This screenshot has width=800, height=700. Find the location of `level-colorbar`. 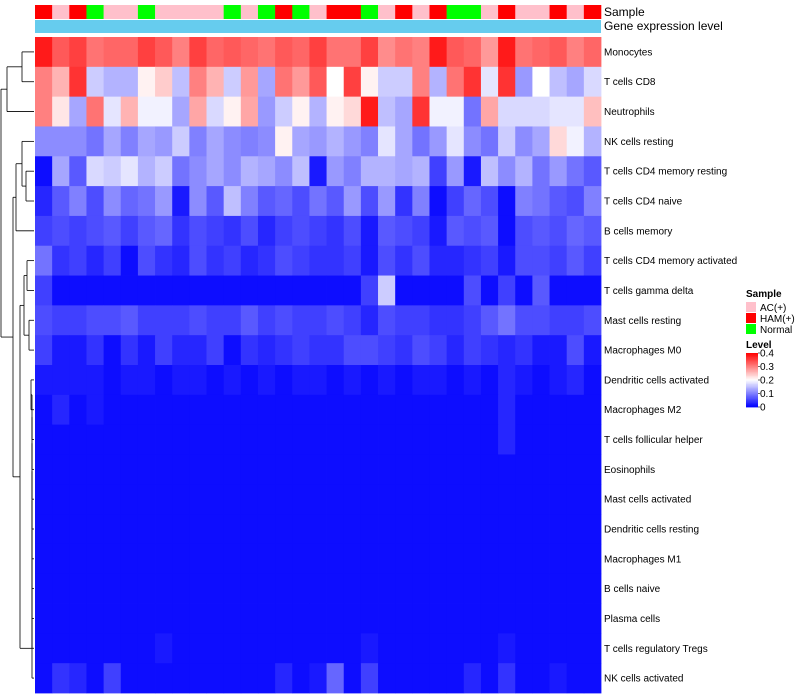

level-colorbar is located at coordinates (752, 380).